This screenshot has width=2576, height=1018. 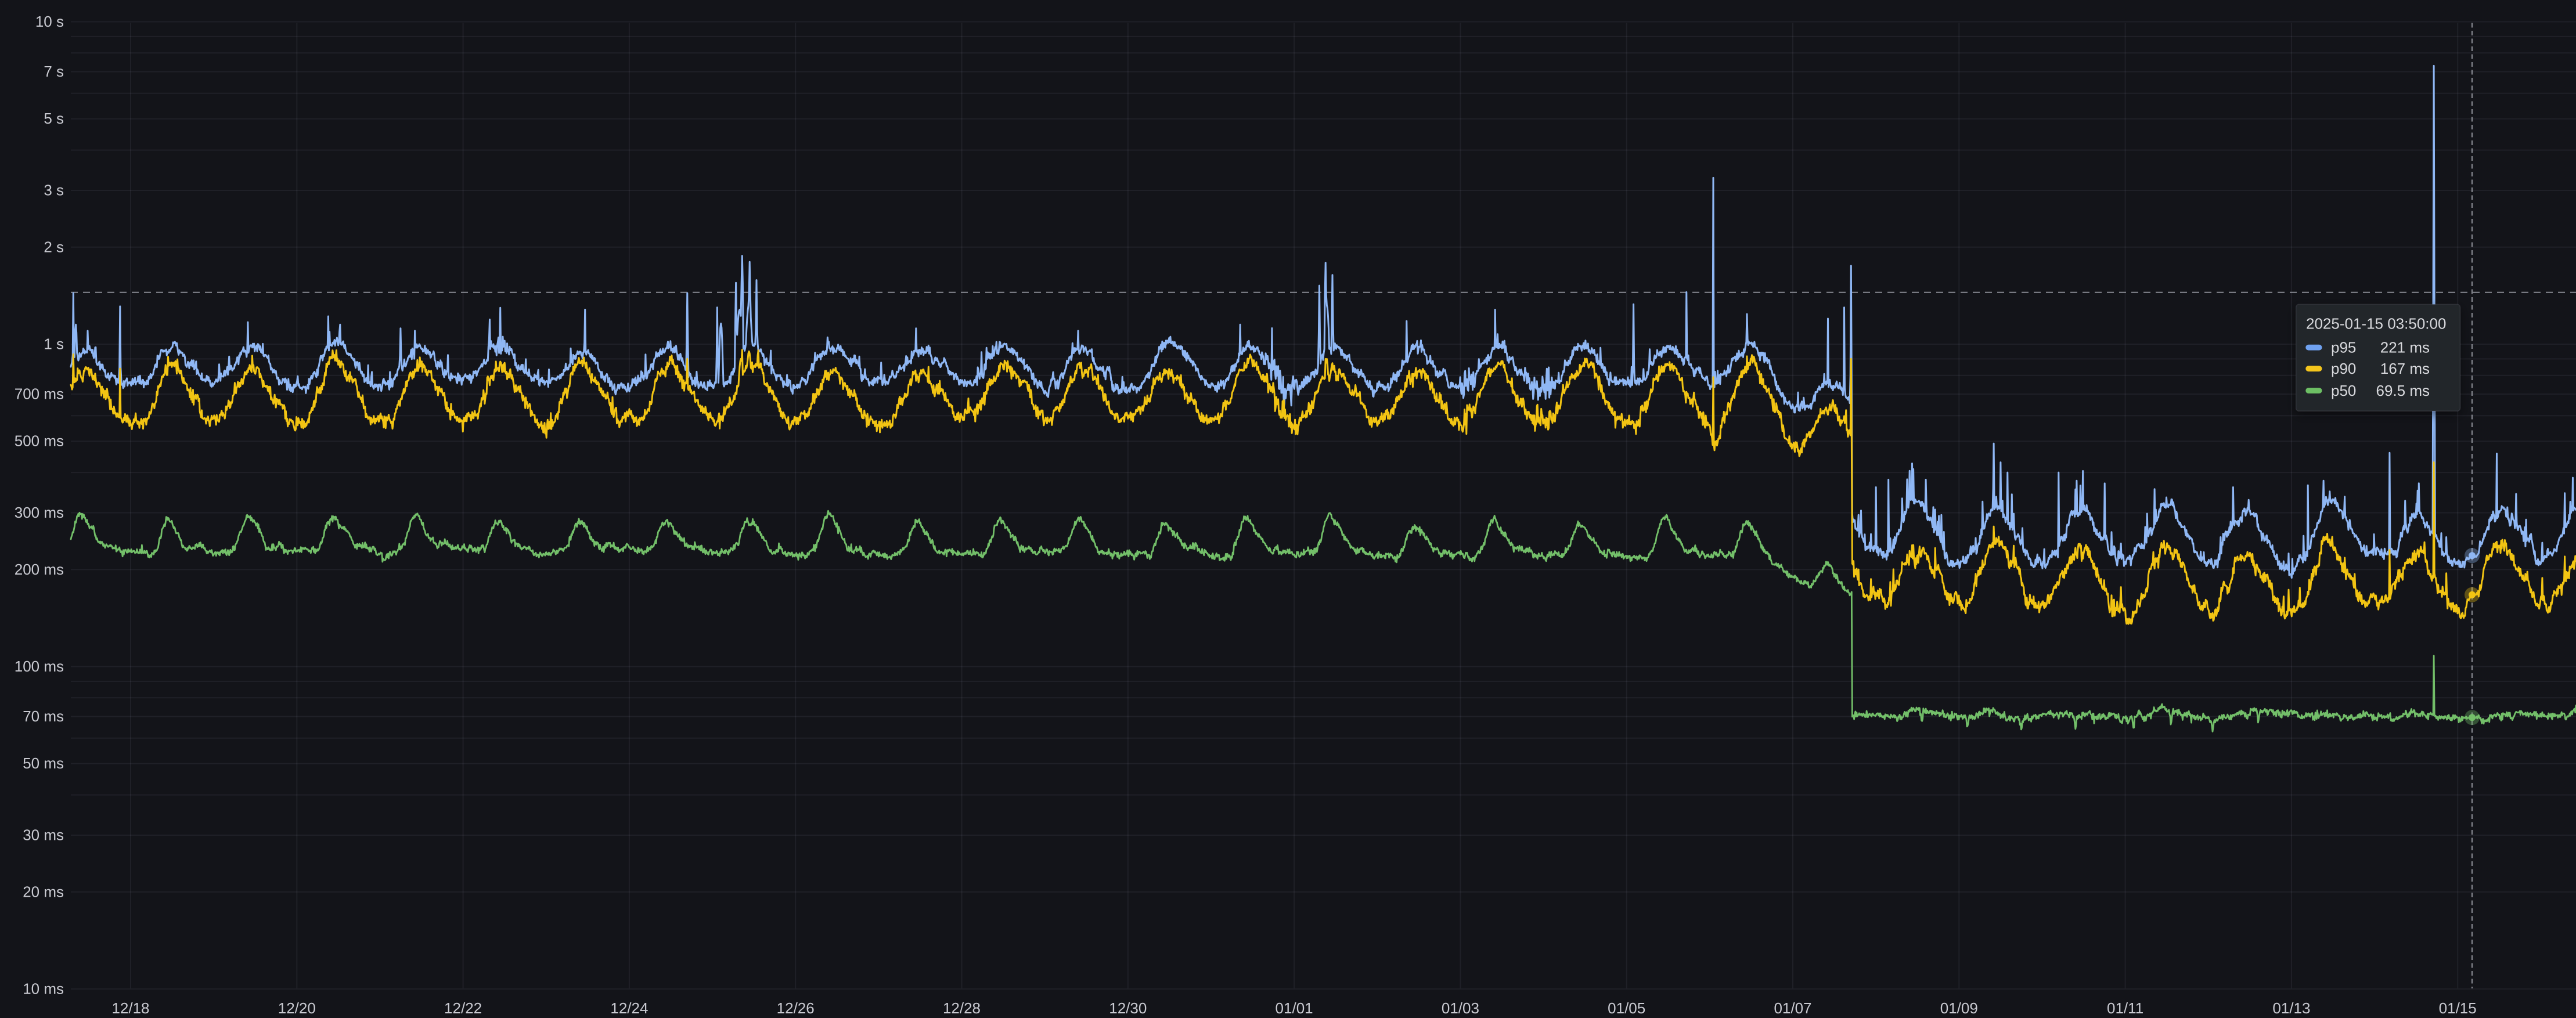 I want to click on svg-text: 2 s, so click(x=54, y=246).